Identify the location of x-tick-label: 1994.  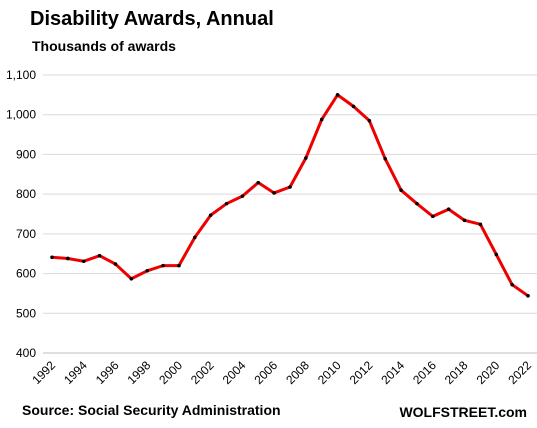
(75, 372).